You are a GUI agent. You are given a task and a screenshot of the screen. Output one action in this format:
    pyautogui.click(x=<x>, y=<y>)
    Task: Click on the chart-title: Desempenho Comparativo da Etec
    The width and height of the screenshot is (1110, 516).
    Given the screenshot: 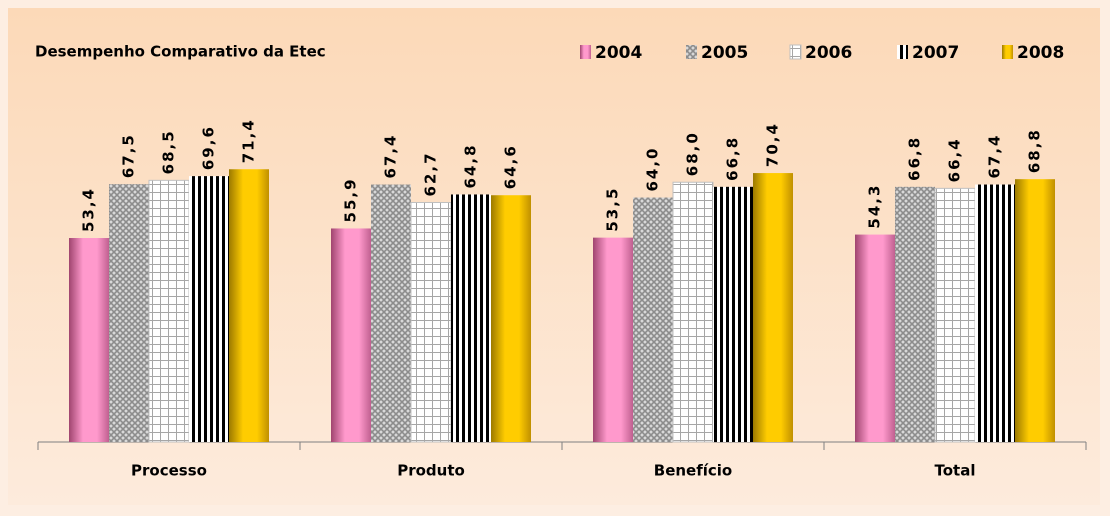 What is the action you would take?
    pyautogui.click(x=180, y=52)
    